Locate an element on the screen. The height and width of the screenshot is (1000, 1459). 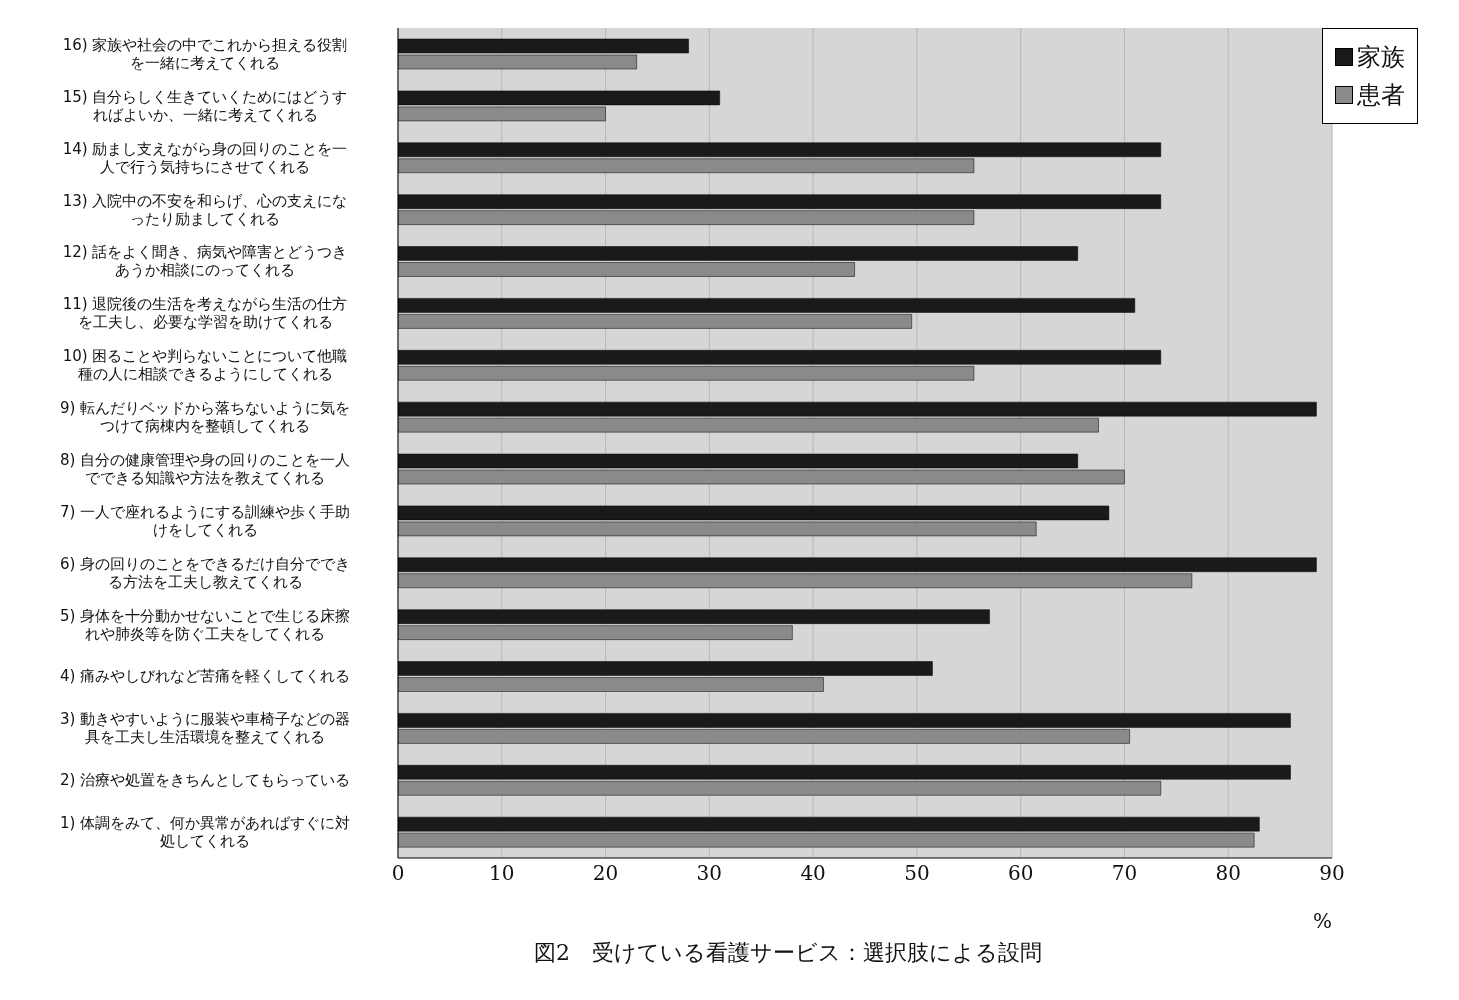
y-tick-label: 6) 身の回りのことをできるだけ自分でできる方法を工夫し教えてくれる is located at coordinates (205, 572).